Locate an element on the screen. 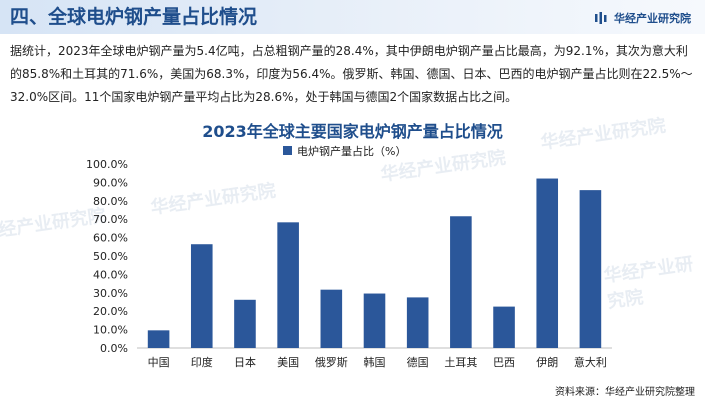 The width and height of the screenshot is (705, 400). header-banner: 四、全球电炉钢产量占比情况 华经产业研究院 is located at coordinates (352, 17).